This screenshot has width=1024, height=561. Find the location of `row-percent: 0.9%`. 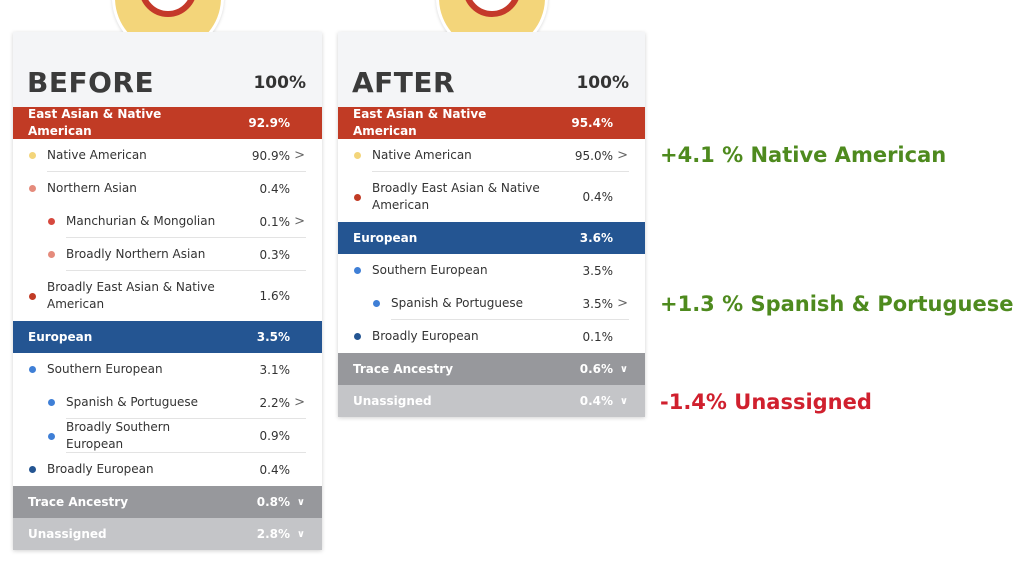

row-percent: 0.9% is located at coordinates (275, 436).